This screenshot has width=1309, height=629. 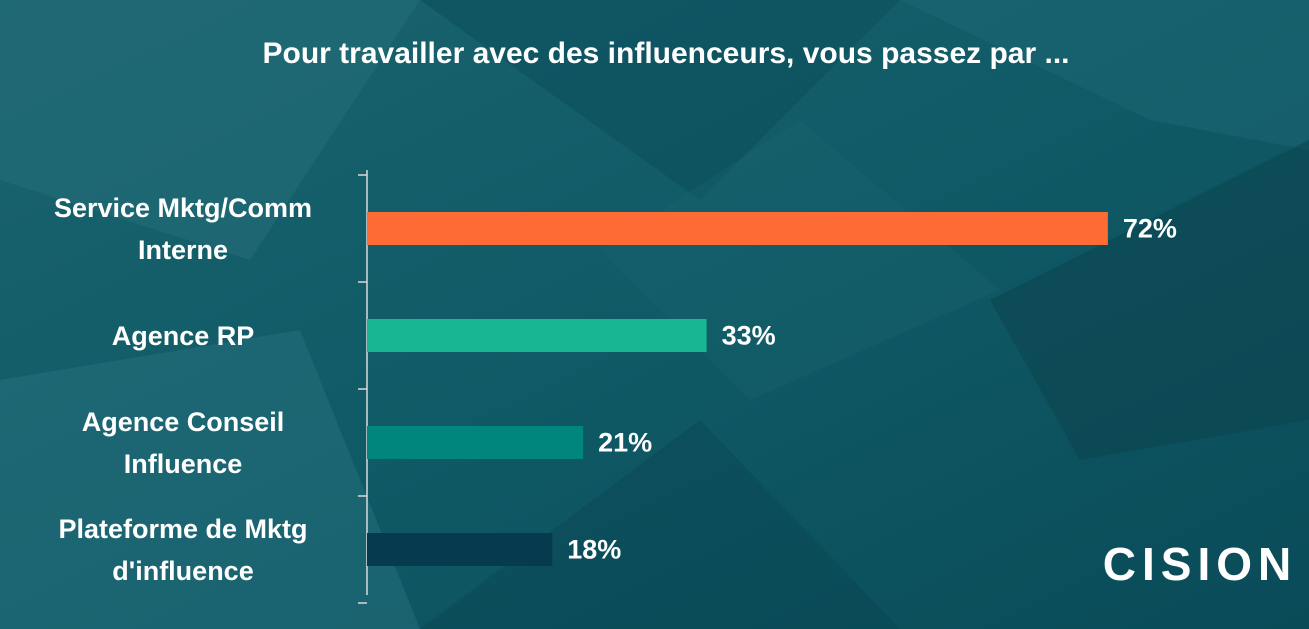 What do you see at coordinates (594, 550) in the screenshot?
I see `value-label: 18%` at bounding box center [594, 550].